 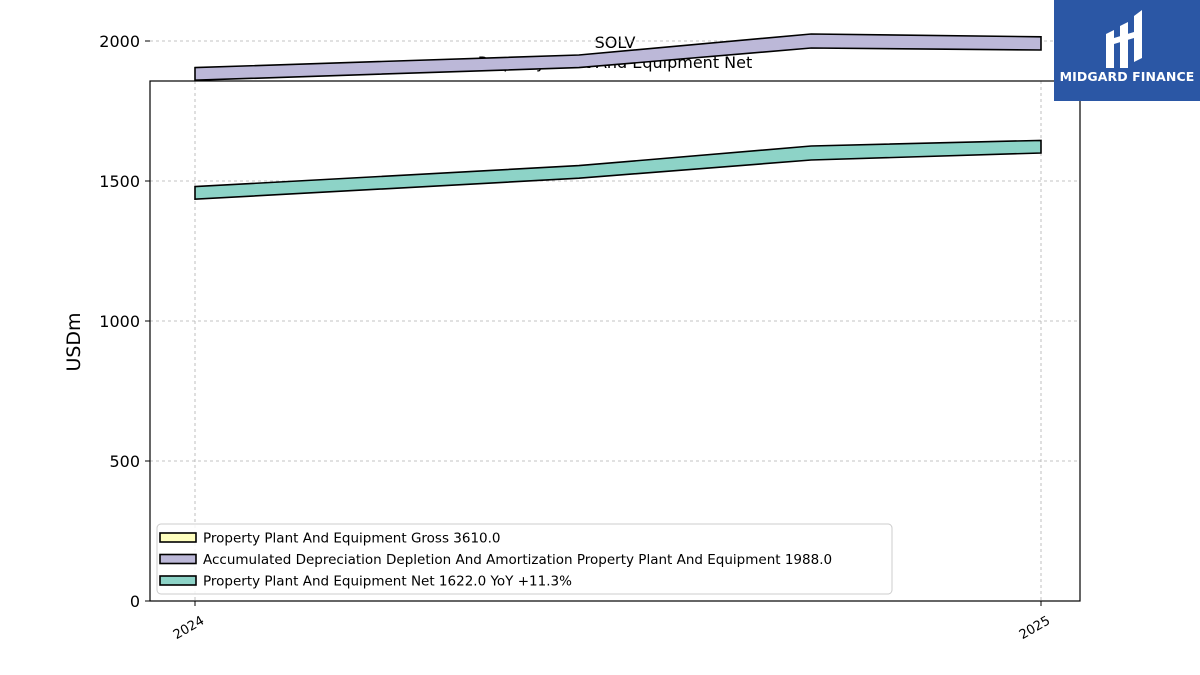 I want to click on y-tick-label: 1500, so click(x=119, y=181).